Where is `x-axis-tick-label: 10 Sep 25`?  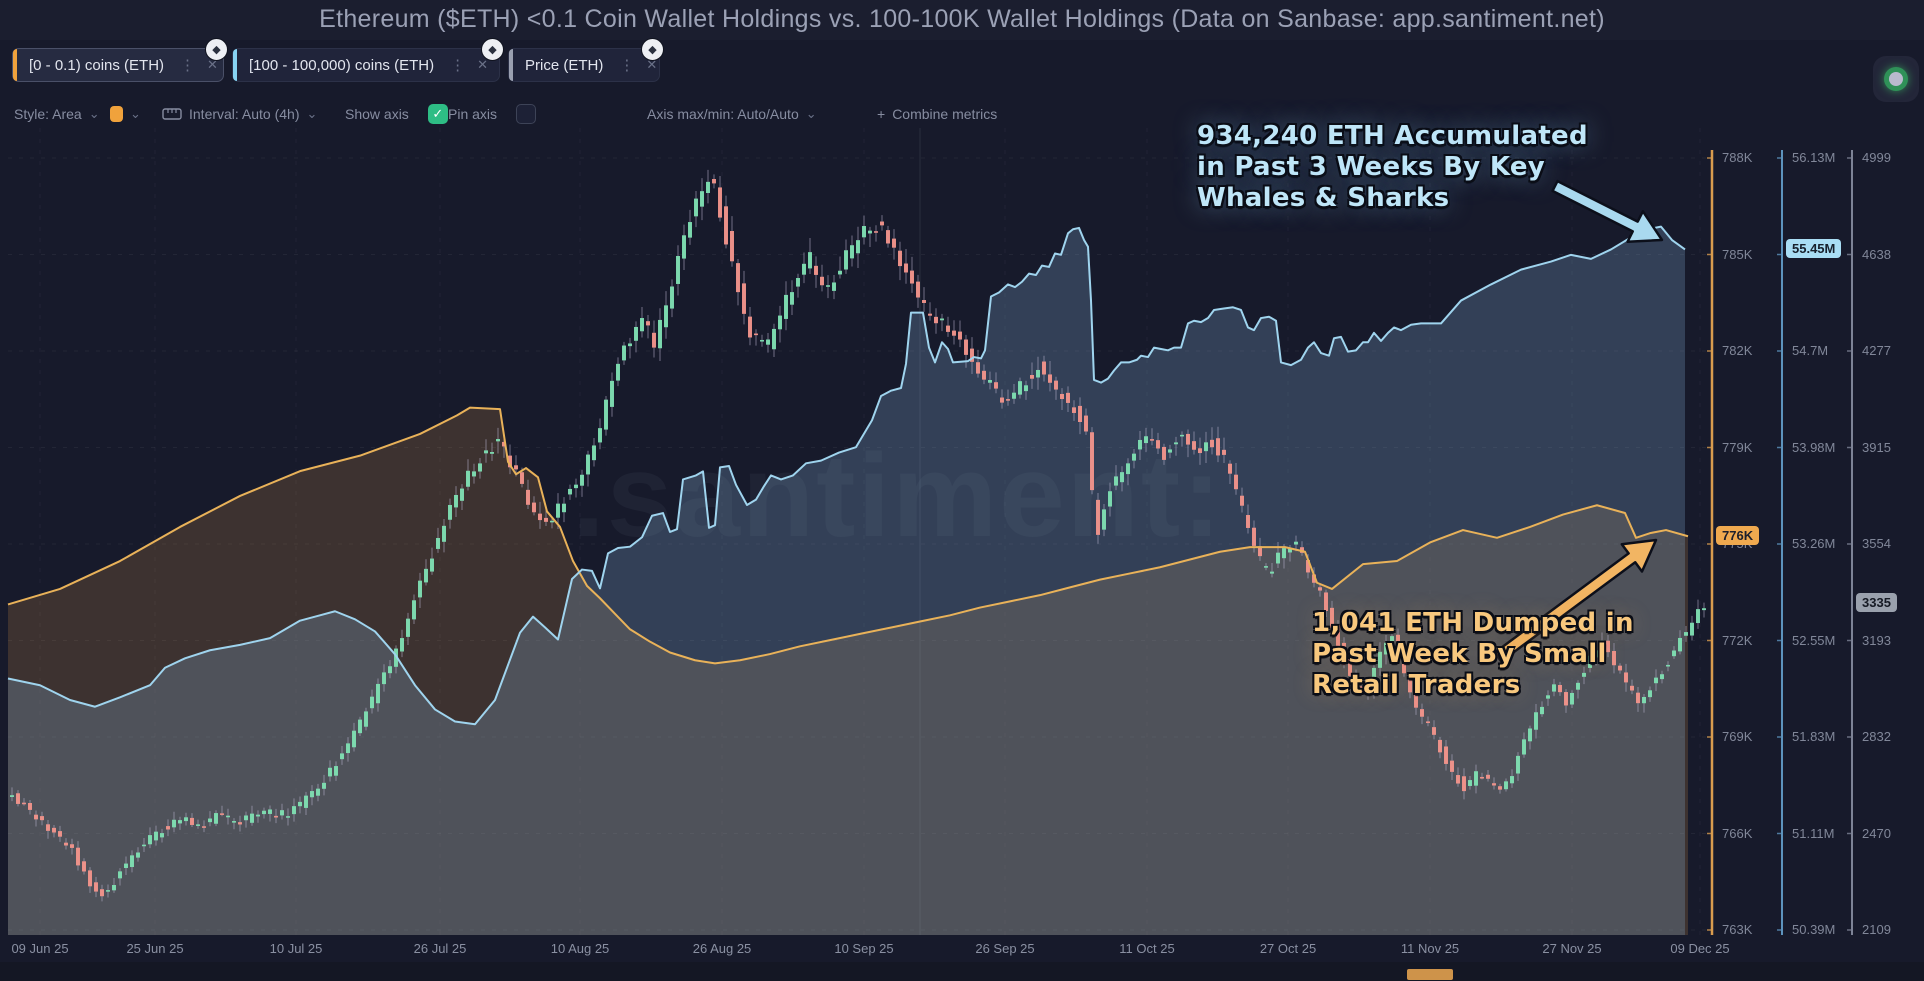 x-axis-tick-label: 10 Sep 25 is located at coordinates (864, 948).